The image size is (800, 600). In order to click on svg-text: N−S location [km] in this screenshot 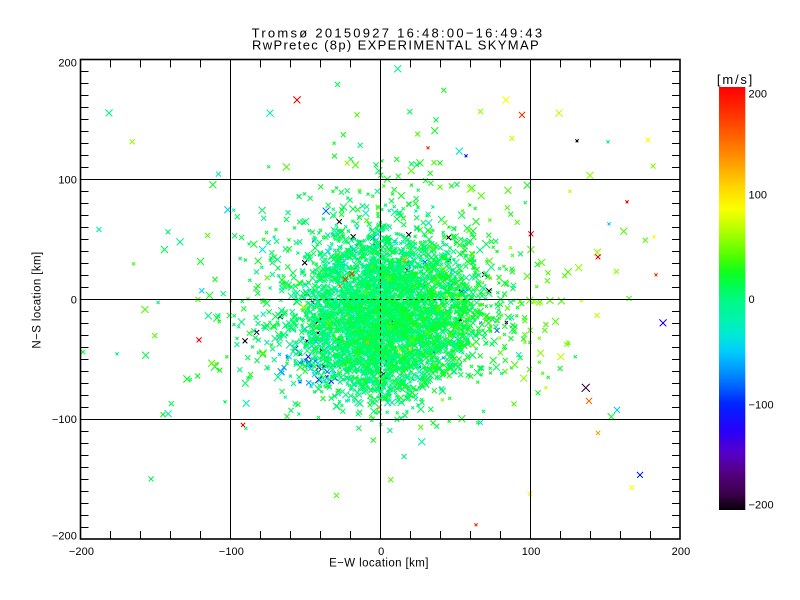, I will do `click(38, 299)`.